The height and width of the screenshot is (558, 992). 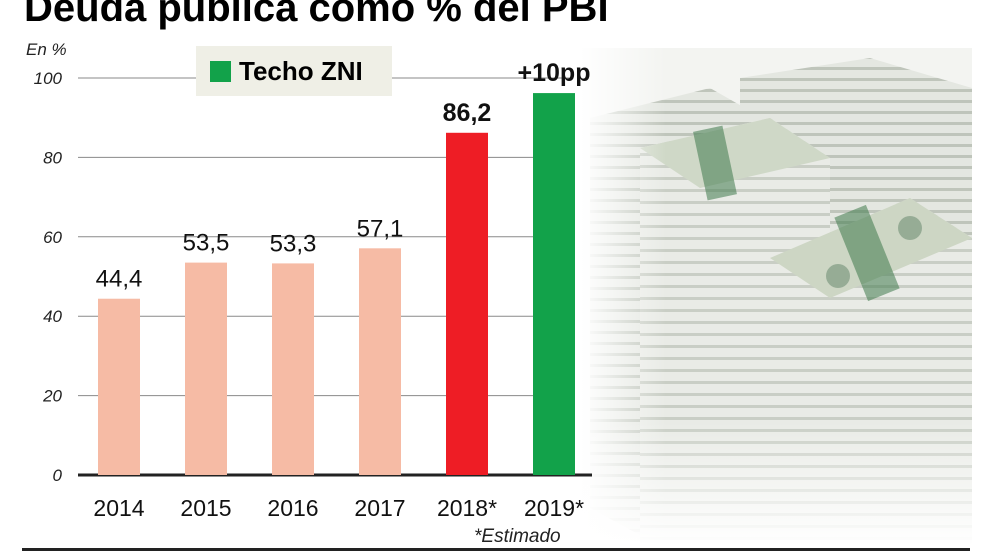 I want to click on y-tick-label: 100, so click(x=48, y=78).